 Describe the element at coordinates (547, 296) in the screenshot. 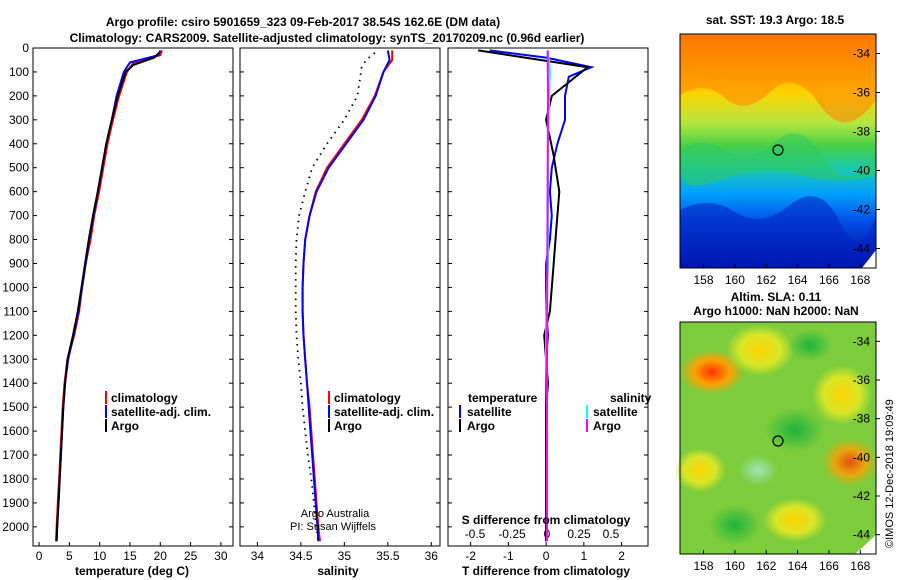

I see `series-line-s-argo` at that location.